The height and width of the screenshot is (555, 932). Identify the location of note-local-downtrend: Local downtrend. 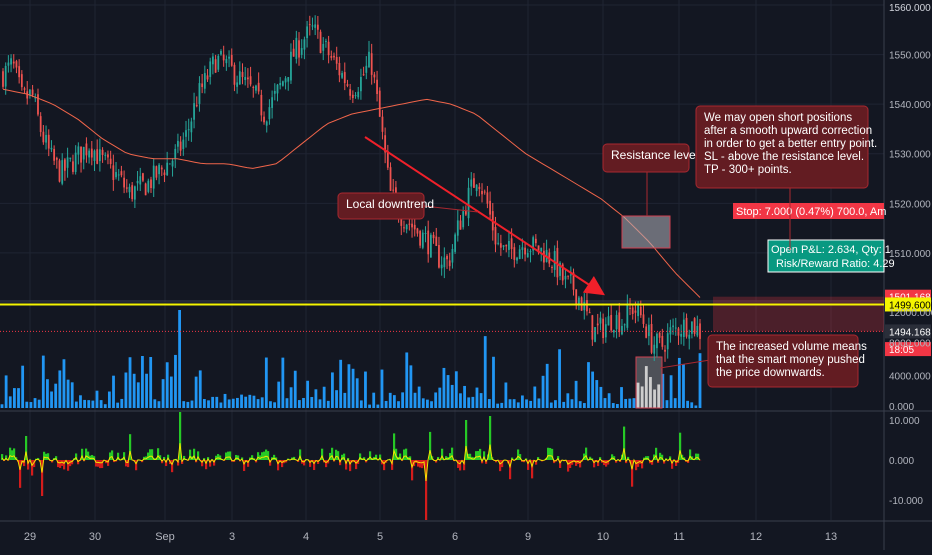
(386, 206).